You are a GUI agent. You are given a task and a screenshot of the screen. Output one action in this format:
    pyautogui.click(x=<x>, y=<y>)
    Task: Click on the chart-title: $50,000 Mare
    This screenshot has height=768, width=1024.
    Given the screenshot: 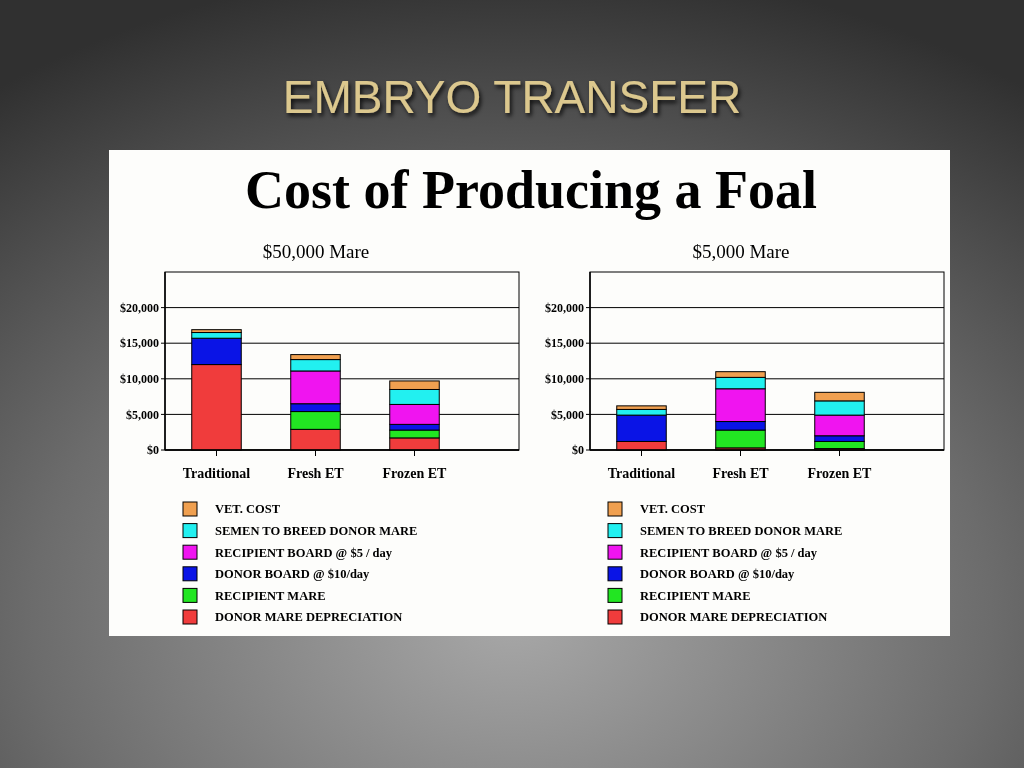 What is the action you would take?
    pyautogui.click(x=316, y=251)
    